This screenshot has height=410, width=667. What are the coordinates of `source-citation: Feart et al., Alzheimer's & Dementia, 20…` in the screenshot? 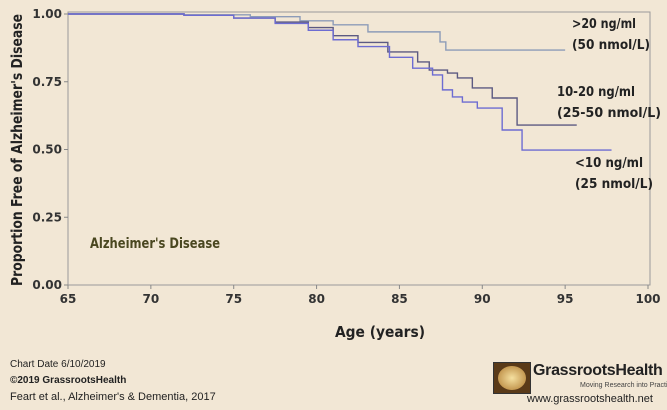 It's located at (113, 397).